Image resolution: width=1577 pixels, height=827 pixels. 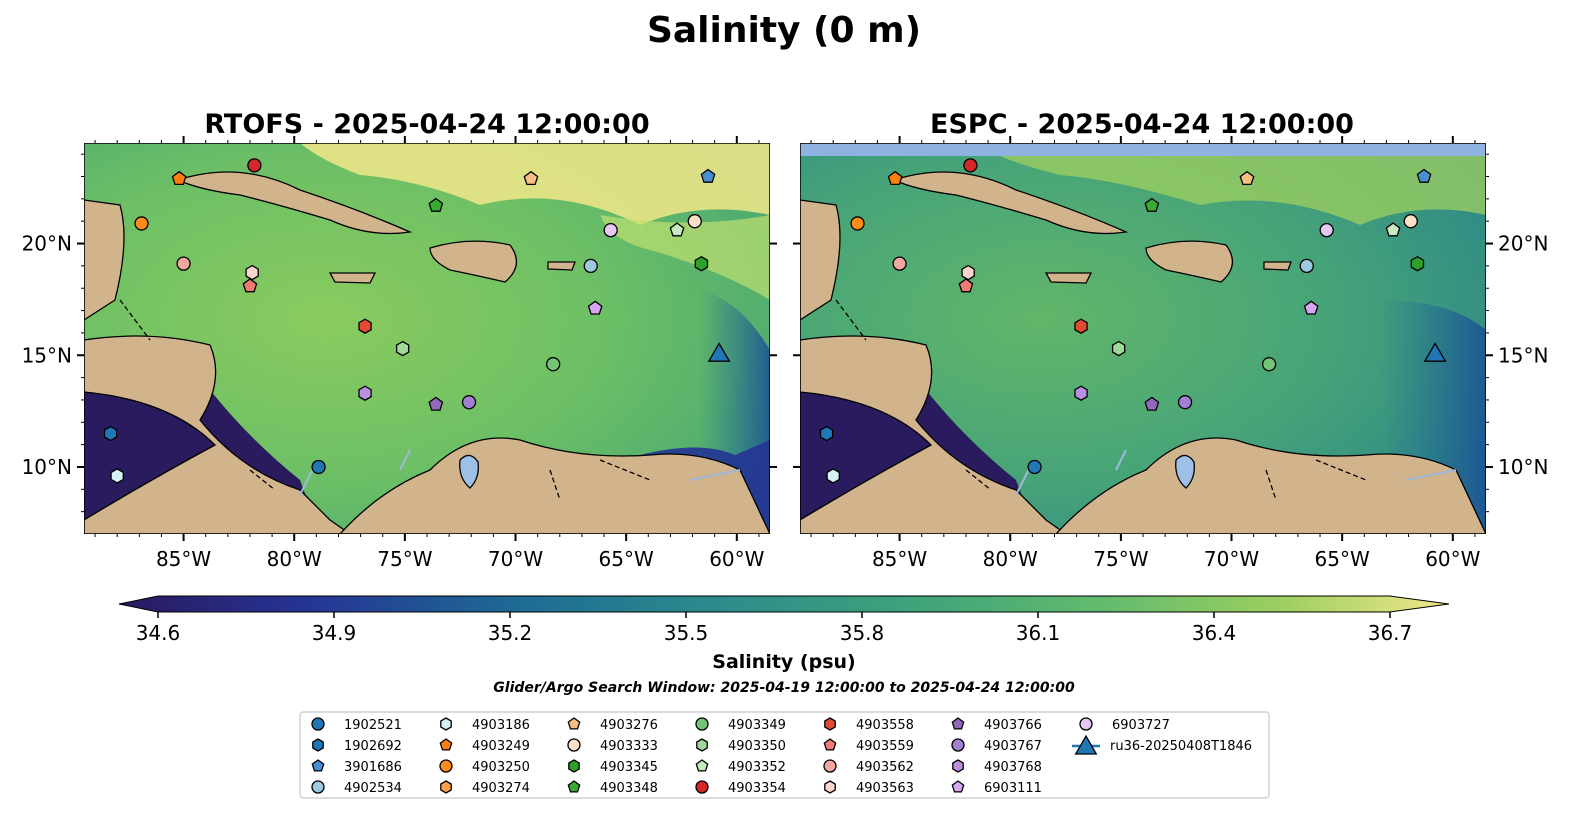 What do you see at coordinates (1013, 767) in the screenshot?
I see `legend-label: 4903768` at bounding box center [1013, 767].